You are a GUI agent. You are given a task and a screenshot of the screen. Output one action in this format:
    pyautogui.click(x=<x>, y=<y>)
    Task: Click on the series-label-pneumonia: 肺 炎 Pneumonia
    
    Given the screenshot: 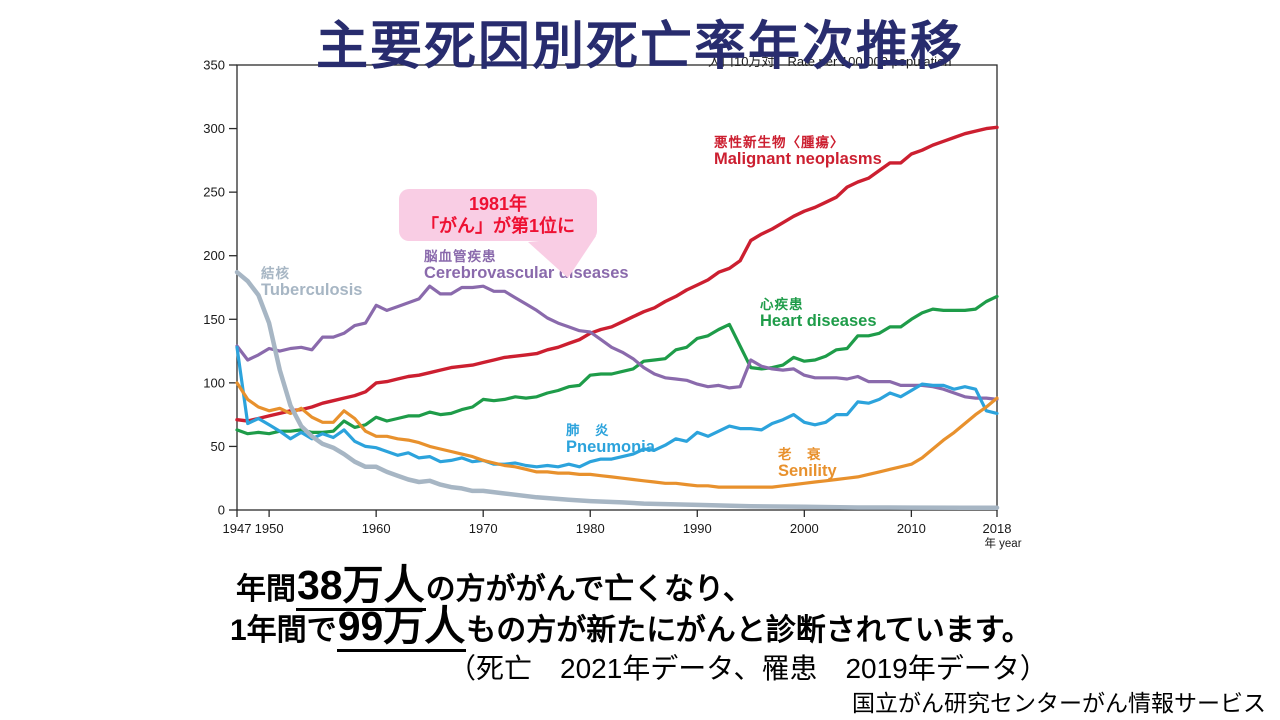 What is the action you would take?
    pyautogui.click(x=610, y=440)
    